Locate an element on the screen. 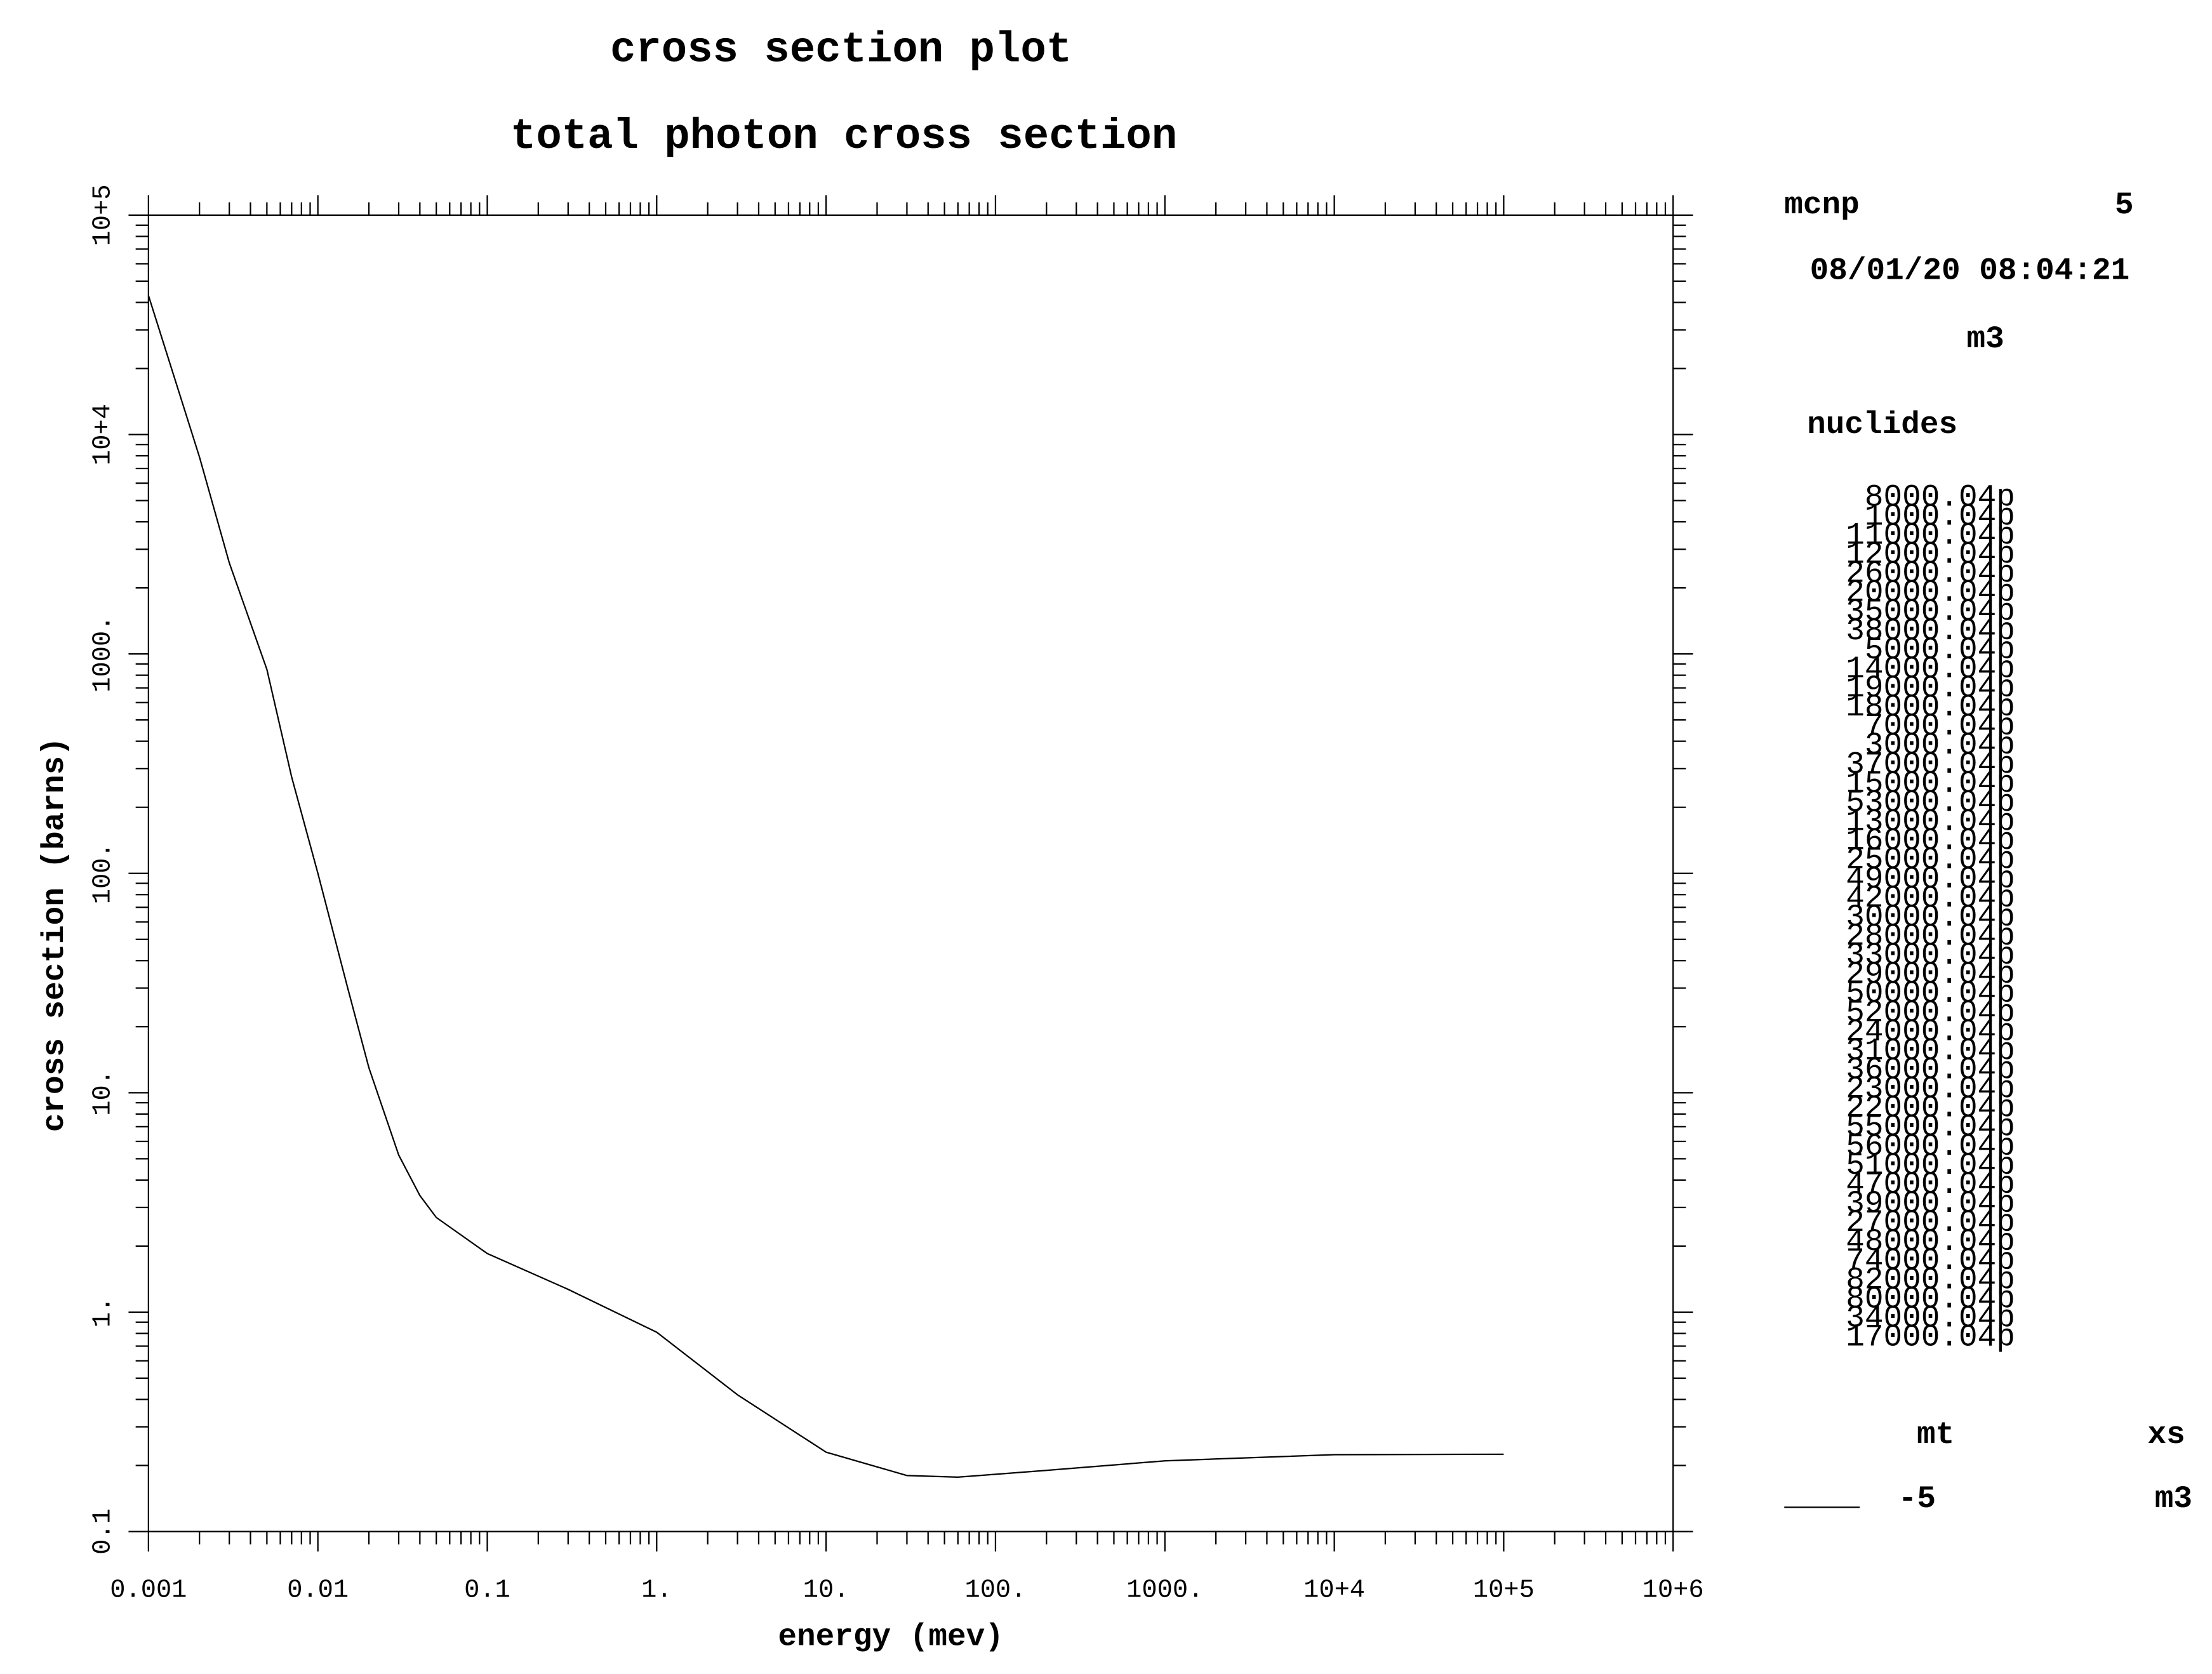 Image resolution: width=2212 pixels, height=1674 pixels. nuclide: 55000.04p is located at coordinates (1930, 1127).